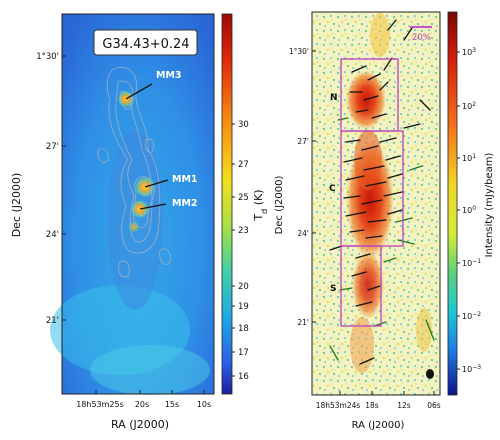 This screenshot has width=500, height=440. I want to click on source-label-mm1: MM1, so click(185, 179).